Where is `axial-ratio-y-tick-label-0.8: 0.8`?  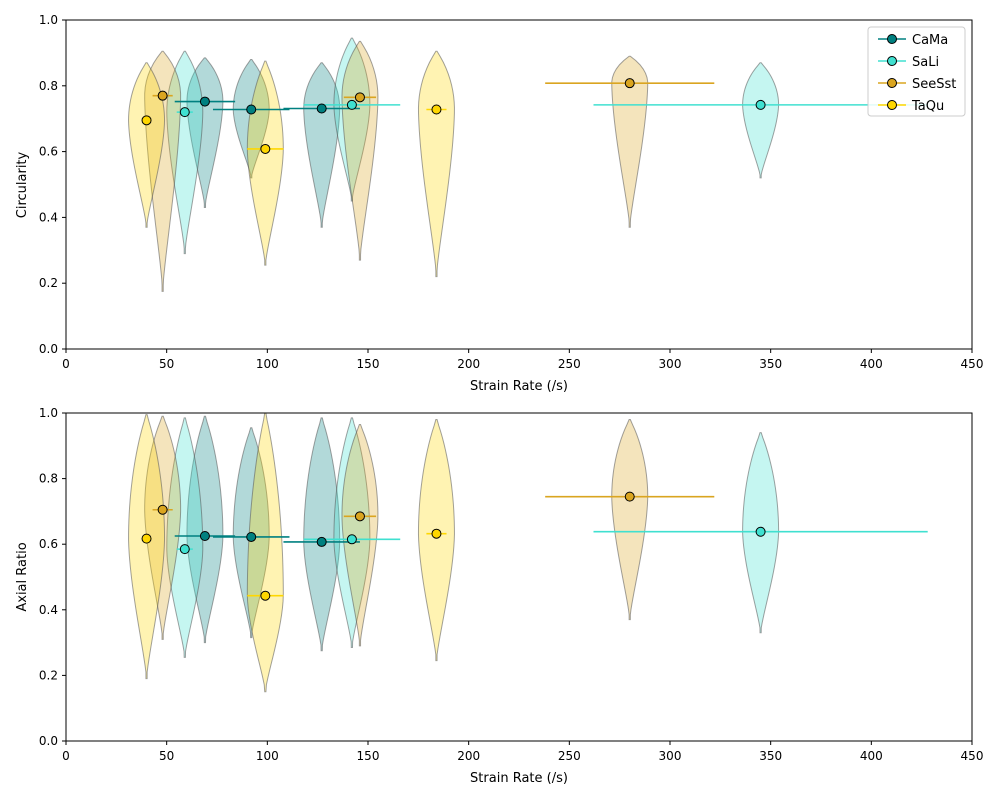
axial-ratio-y-tick-label-0.8: 0.8 is located at coordinates (48, 479).